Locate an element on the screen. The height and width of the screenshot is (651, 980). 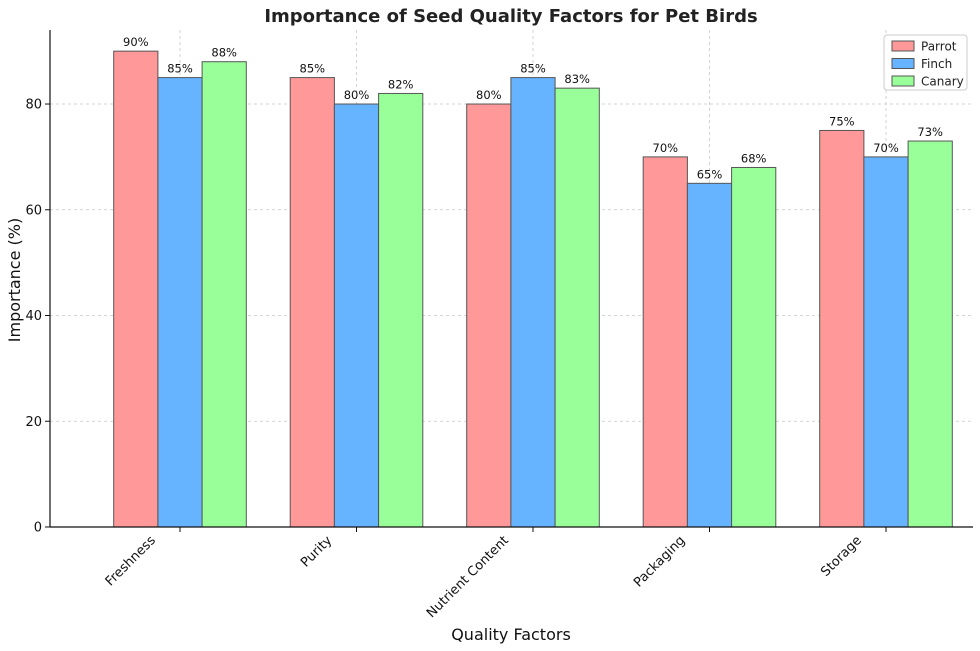
x-tick-label: Packaging is located at coordinates (659, 561).